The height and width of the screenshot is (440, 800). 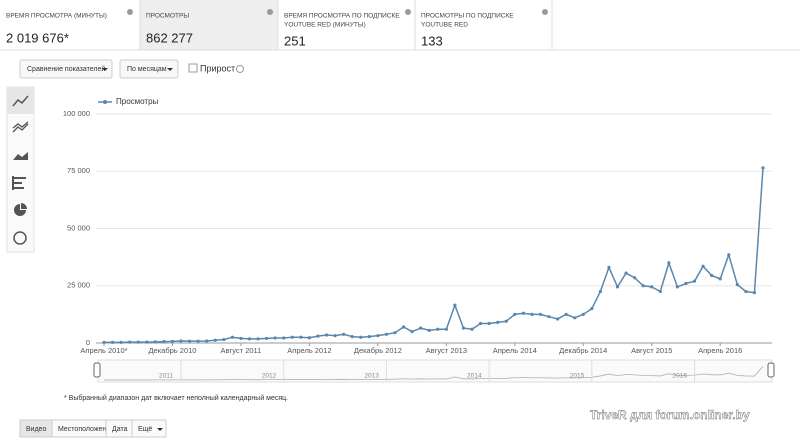 I want to click on tile-label: YOUTUBE RED, so click(x=444, y=25).